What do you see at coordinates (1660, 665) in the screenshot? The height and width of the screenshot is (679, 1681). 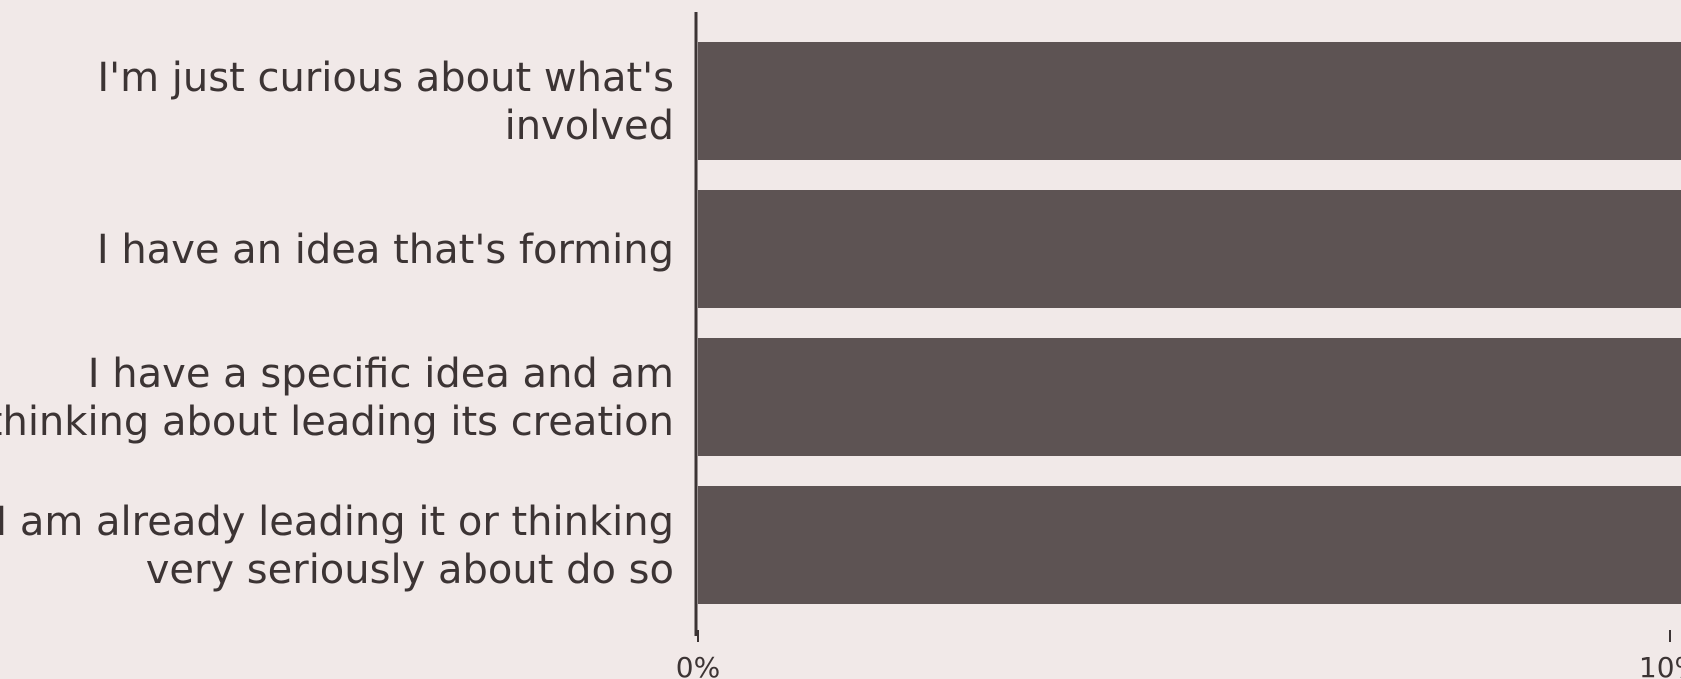 I see `x-tick-label-2: 10%` at bounding box center [1660, 665].